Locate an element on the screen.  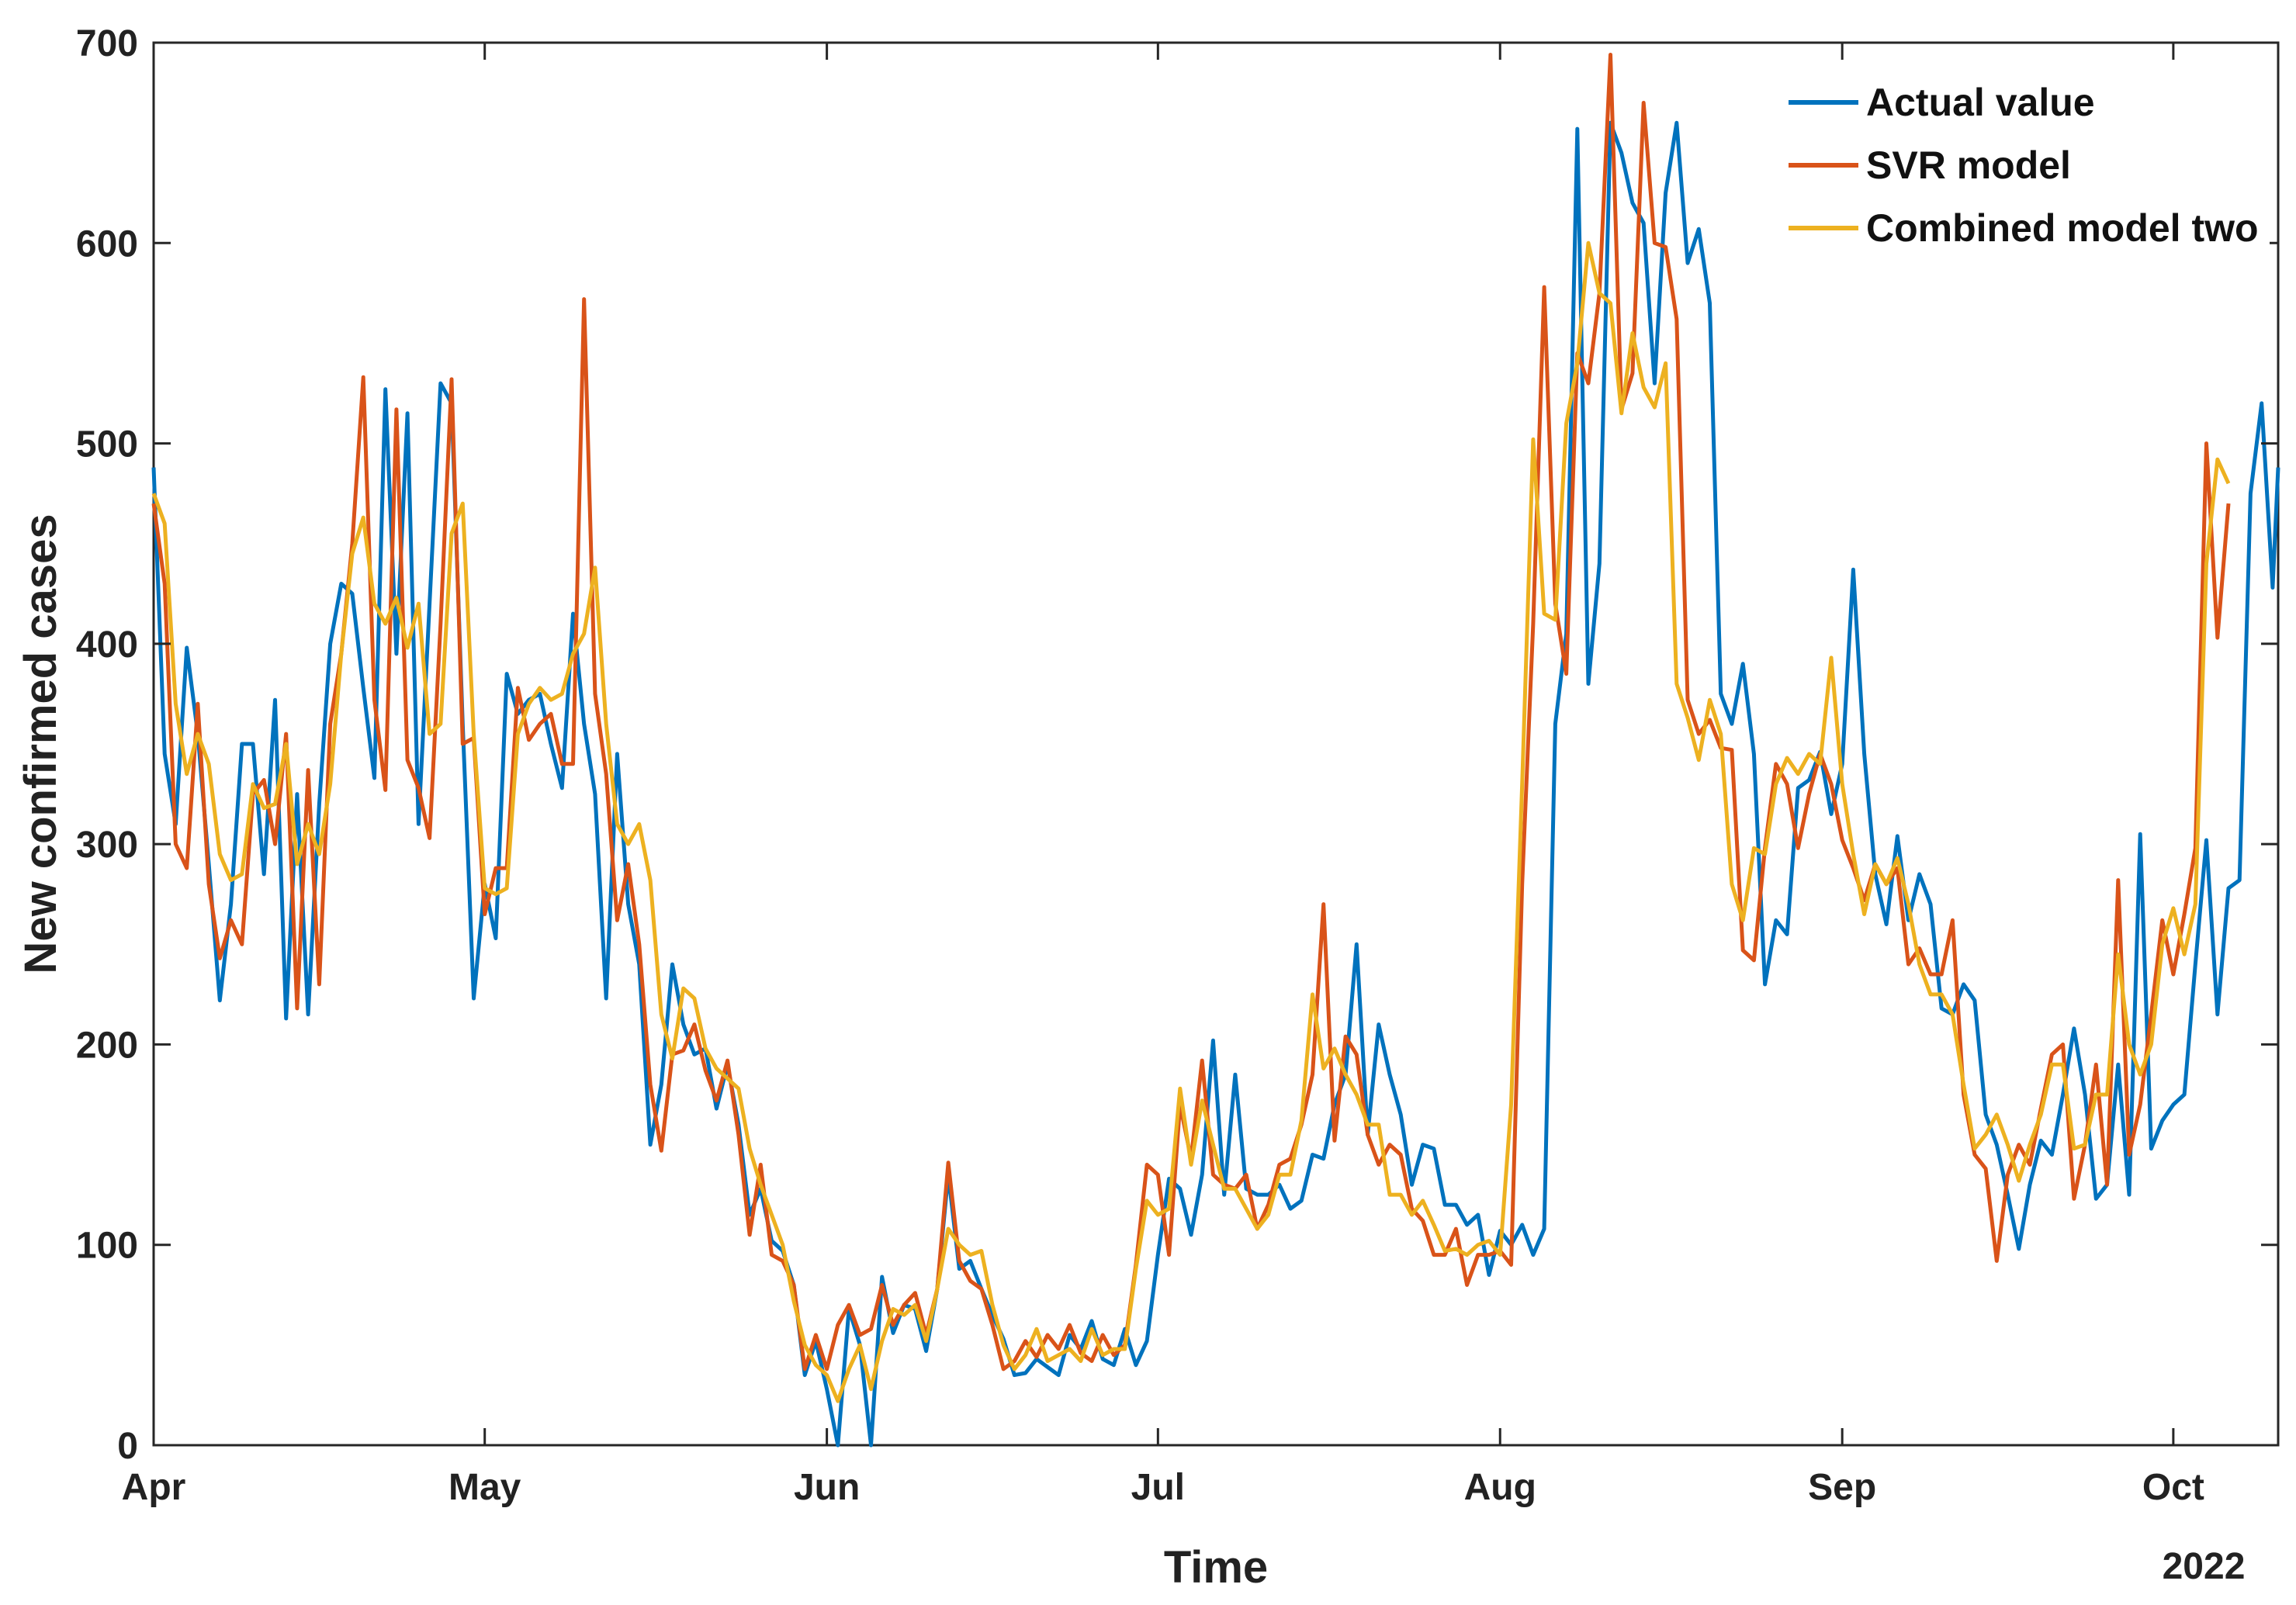
y-tick-label: 200 is located at coordinates (107, 1045).